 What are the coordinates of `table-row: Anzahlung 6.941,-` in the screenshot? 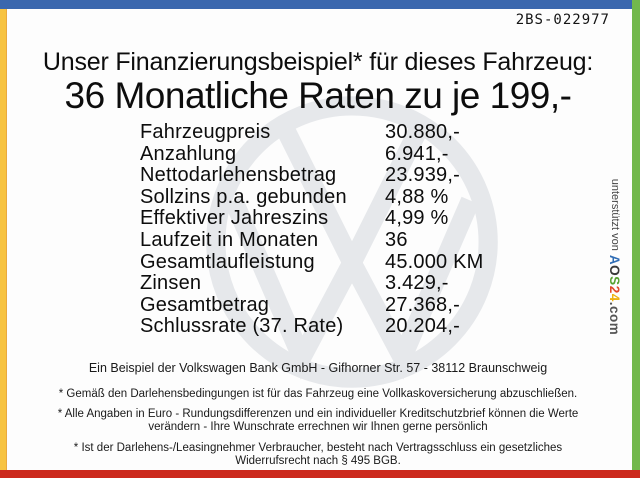 It's located at (365, 154).